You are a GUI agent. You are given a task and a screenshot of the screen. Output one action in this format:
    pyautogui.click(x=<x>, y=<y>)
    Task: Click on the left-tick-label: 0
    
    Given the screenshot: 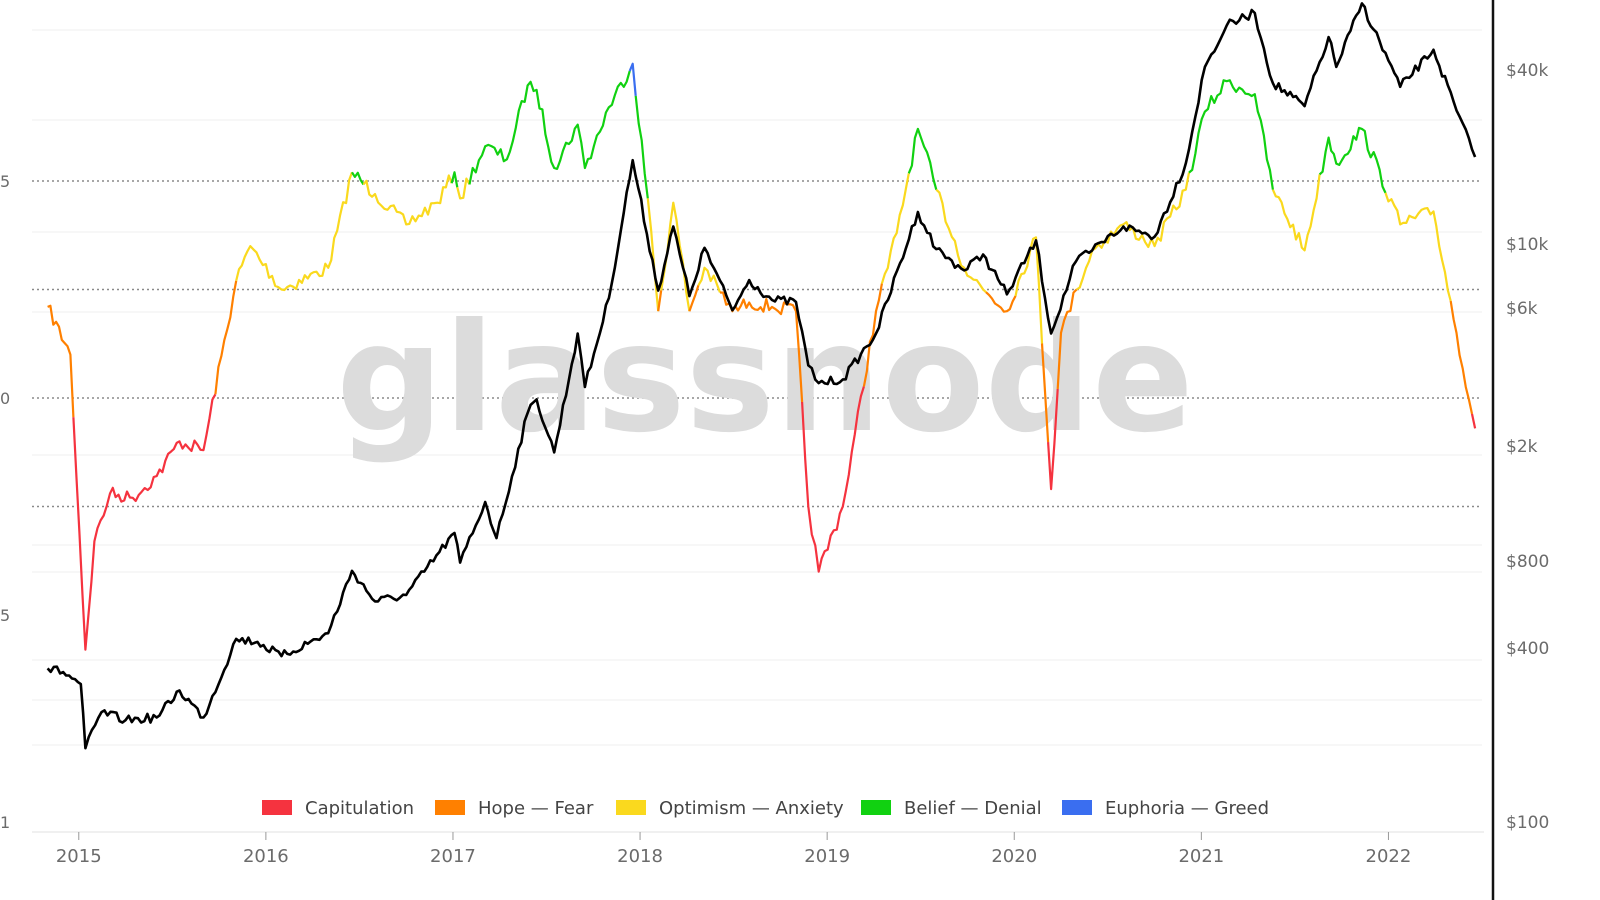 What is the action you would take?
    pyautogui.click(x=5, y=398)
    